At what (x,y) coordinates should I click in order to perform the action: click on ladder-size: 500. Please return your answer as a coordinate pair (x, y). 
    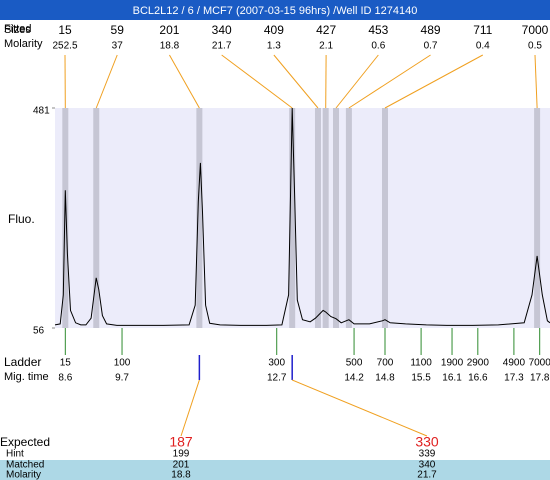
    Looking at the image, I should click on (354, 363).